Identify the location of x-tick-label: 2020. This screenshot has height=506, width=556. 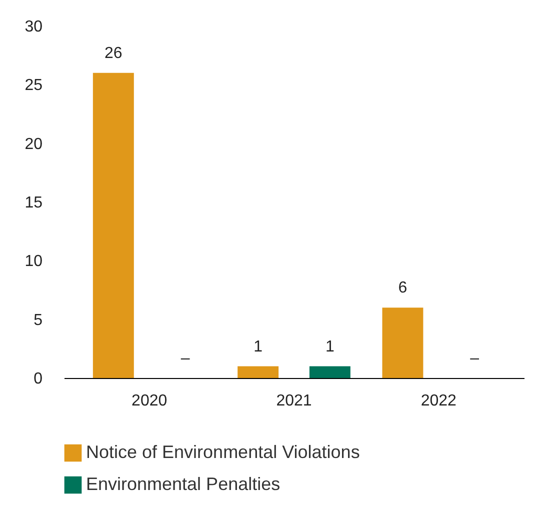
(150, 401).